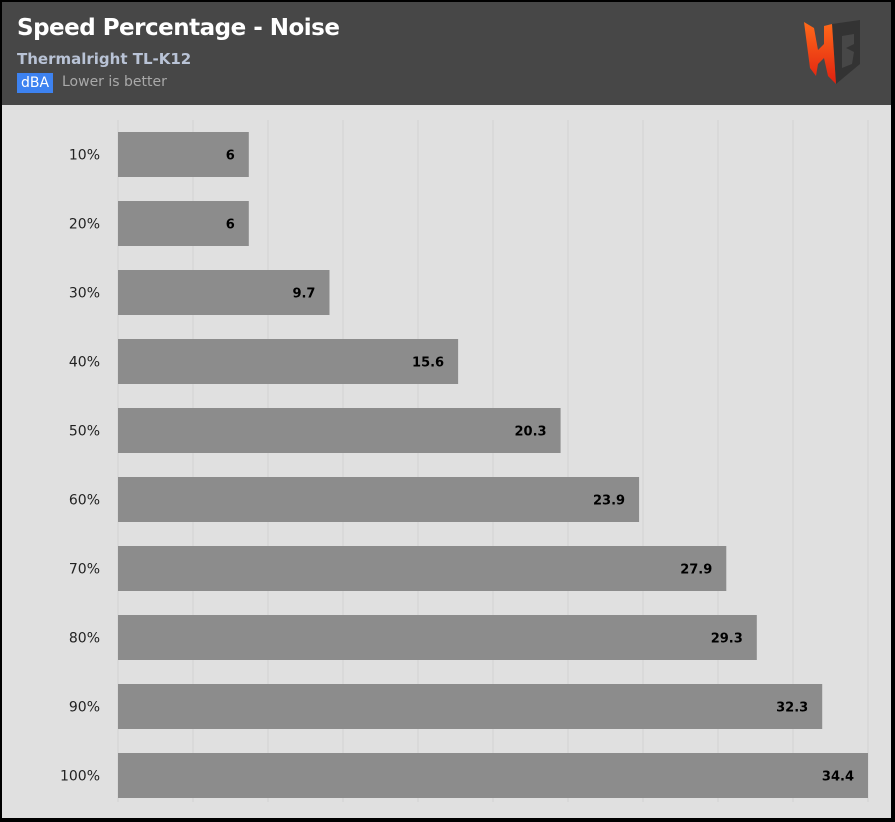 This screenshot has width=895, height=822. Describe the element at coordinates (832, 52) in the screenshot. I see `hb-logo-icon` at that location.